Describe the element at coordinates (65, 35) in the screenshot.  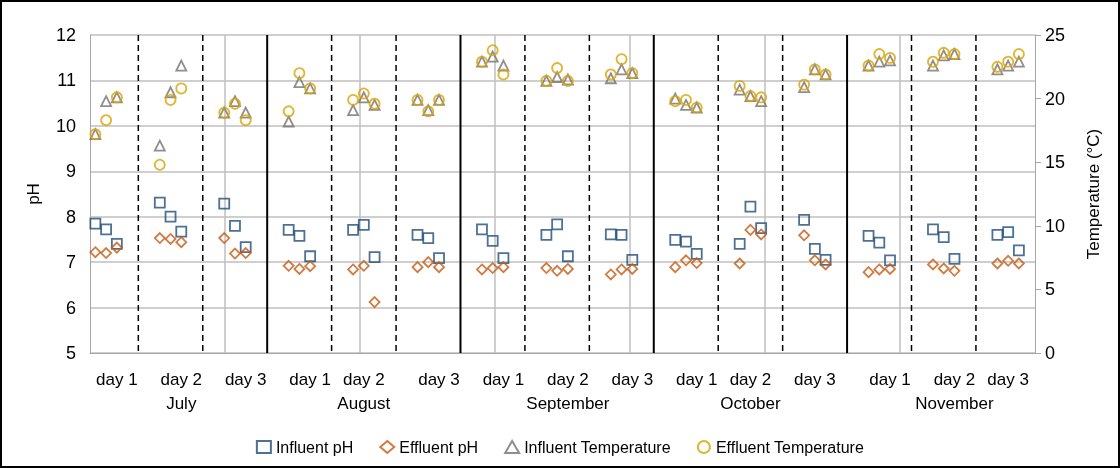
I see `y-tick-label: 12` at that location.